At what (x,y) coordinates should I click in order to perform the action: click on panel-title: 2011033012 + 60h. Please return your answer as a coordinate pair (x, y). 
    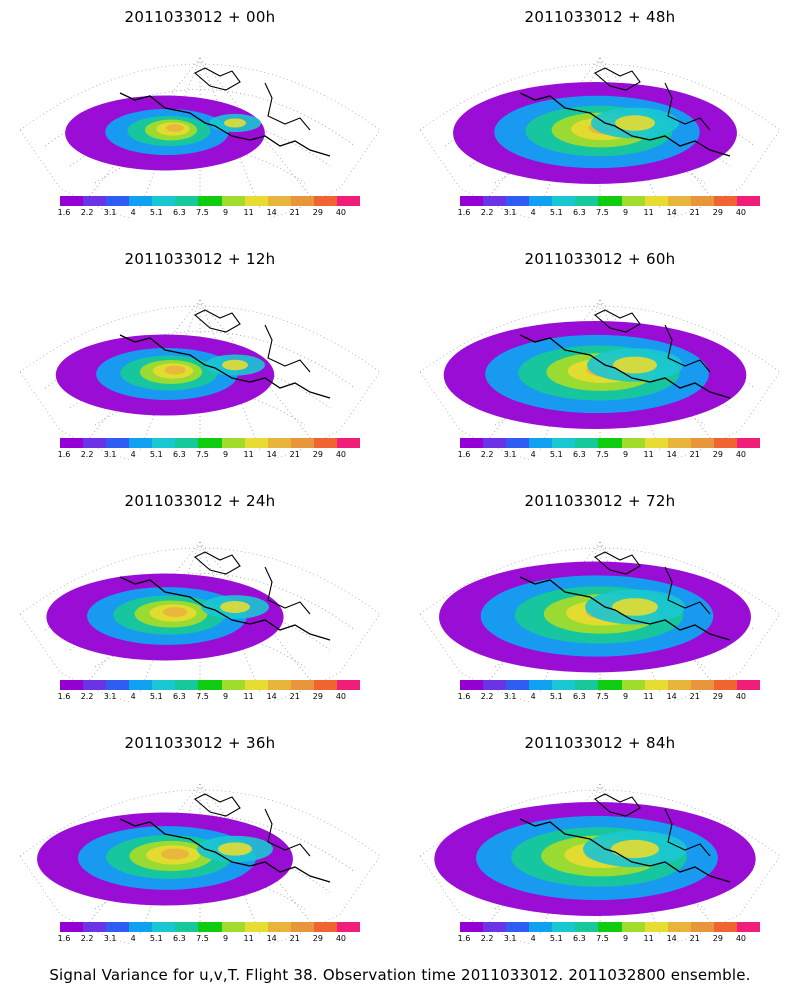
    Looking at the image, I should click on (600, 259).